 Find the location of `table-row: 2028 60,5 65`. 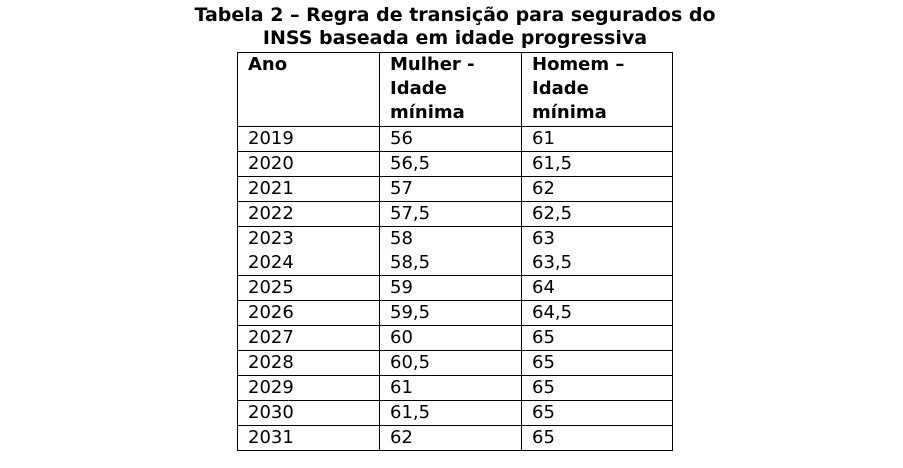

table-row: 2028 60,5 65 is located at coordinates (455, 363).